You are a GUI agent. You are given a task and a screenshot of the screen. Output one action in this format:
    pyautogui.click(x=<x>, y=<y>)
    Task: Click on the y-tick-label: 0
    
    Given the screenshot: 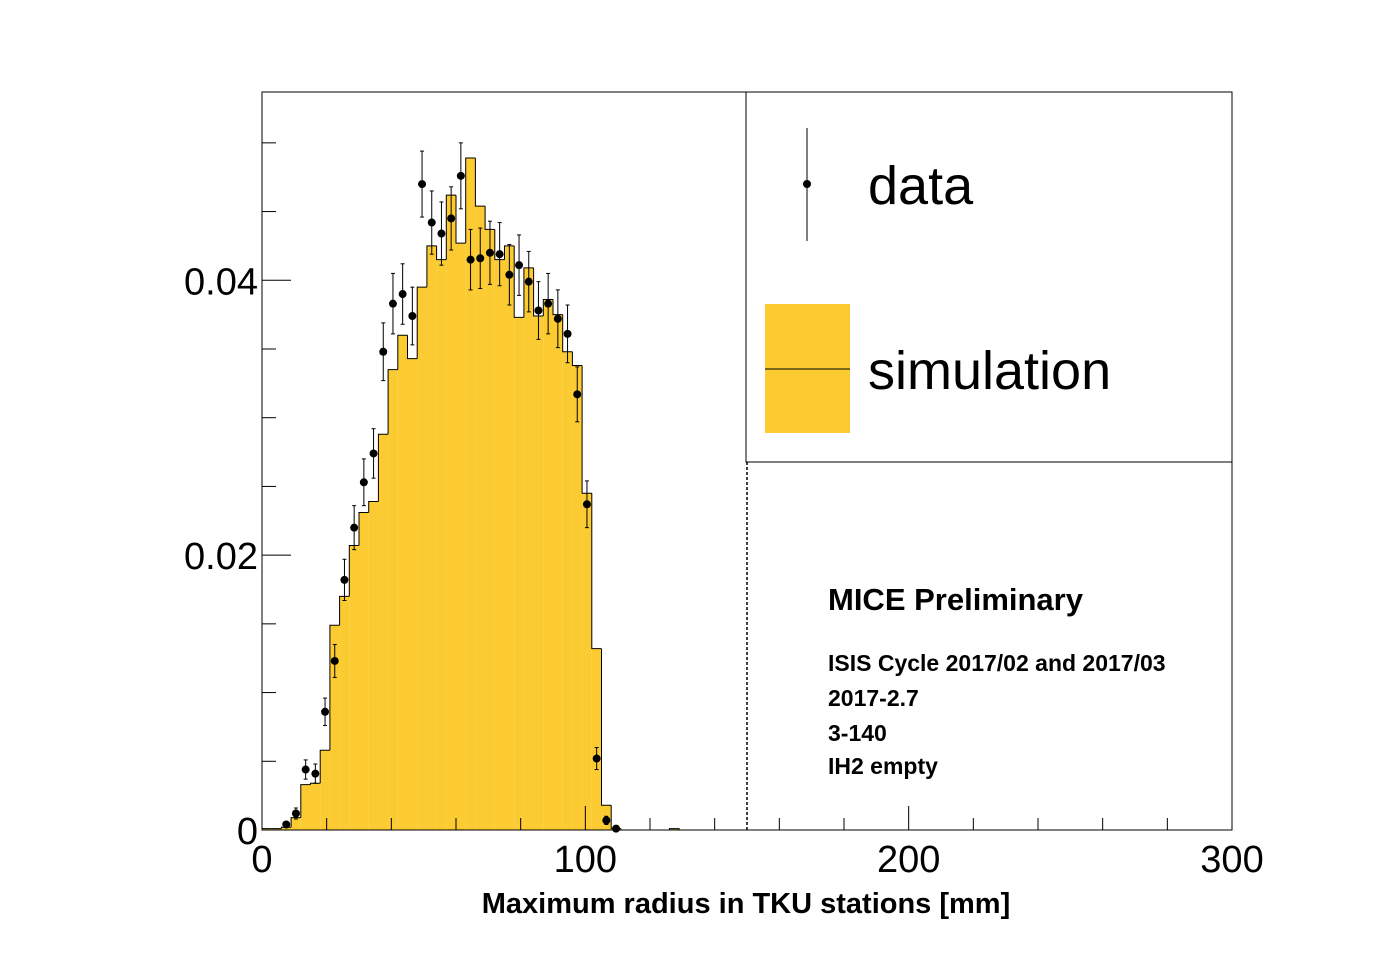 What is the action you would take?
    pyautogui.click(x=247, y=832)
    